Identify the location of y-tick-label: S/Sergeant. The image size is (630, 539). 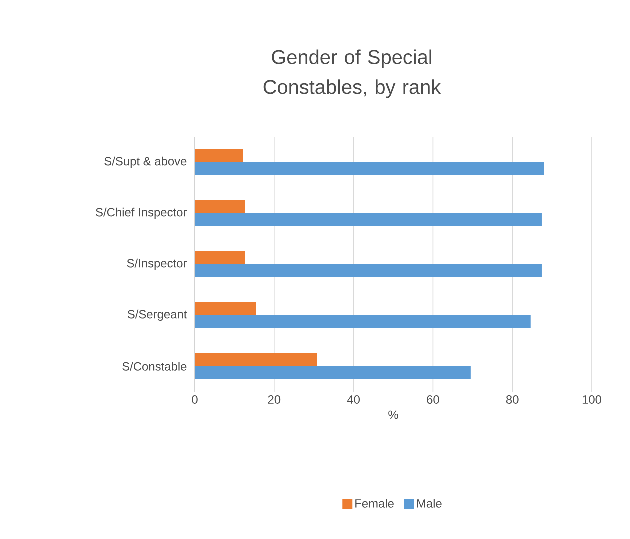
(158, 316).